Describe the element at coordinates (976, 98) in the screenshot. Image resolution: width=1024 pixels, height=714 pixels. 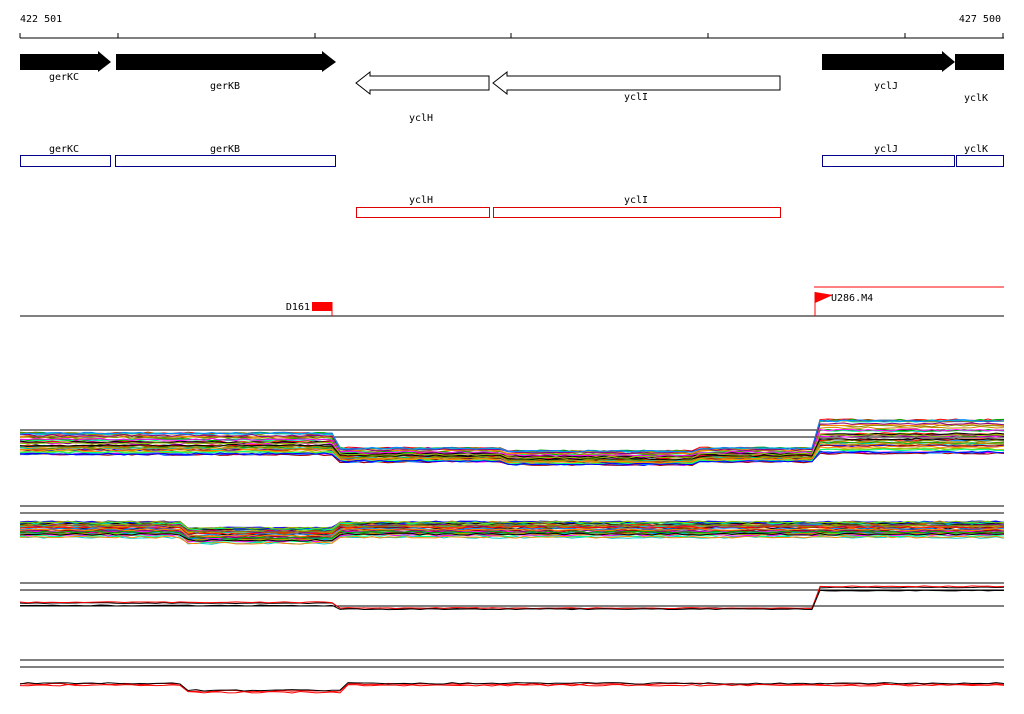
I see `gene-label: yclK` at that location.